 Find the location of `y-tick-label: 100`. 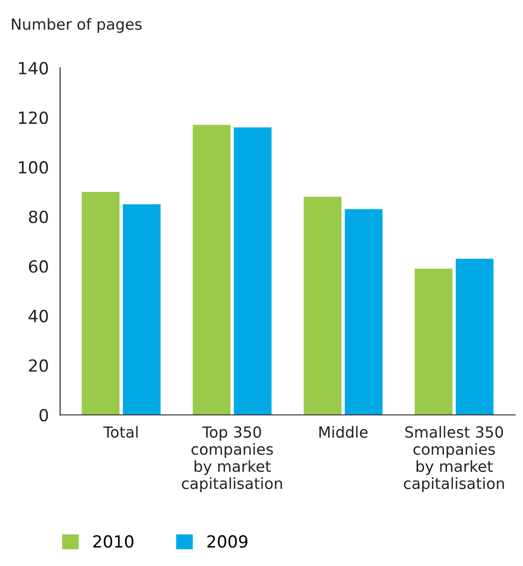

y-tick-label: 100 is located at coordinates (33, 167).